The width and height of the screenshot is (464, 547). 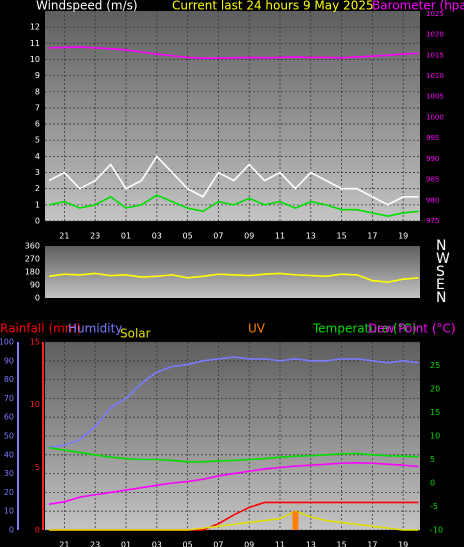 What do you see at coordinates (37, 172) in the screenshot?
I see `y-tick-label: 3` at bounding box center [37, 172].